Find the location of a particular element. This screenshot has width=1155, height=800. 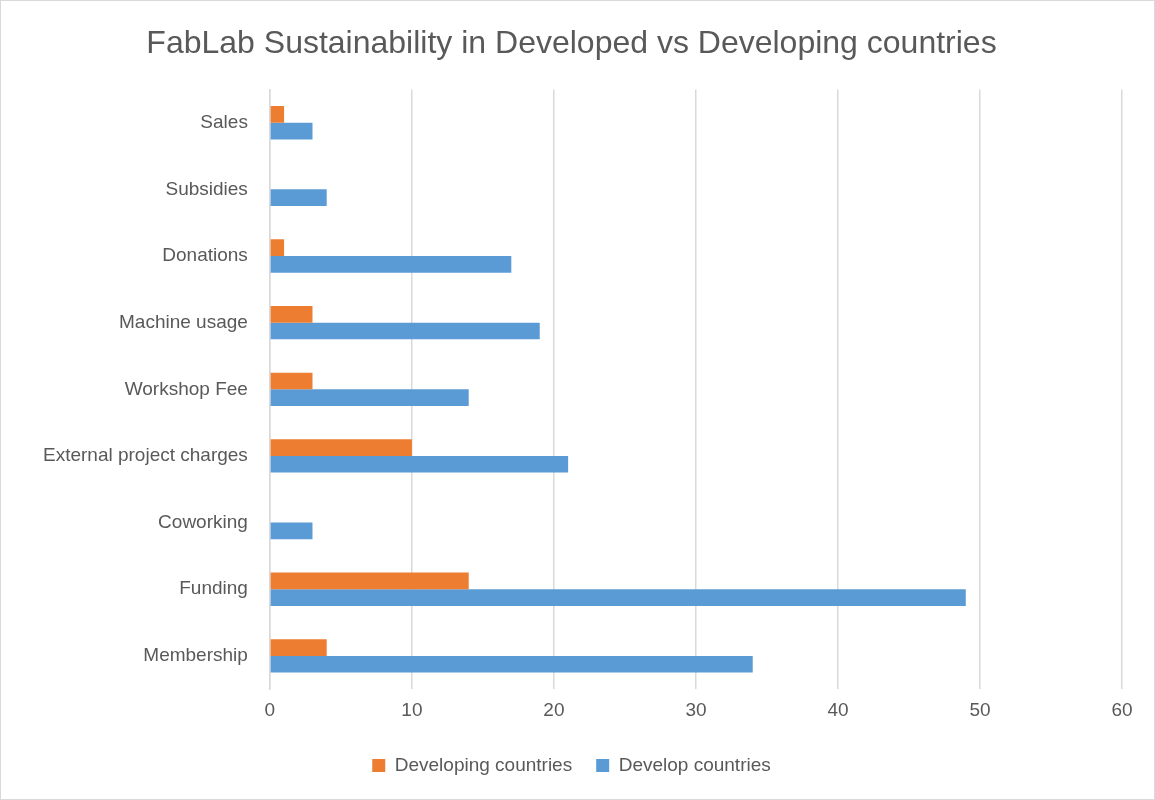

chart-title: FabLab Sustainability in Developed vs Developing countries is located at coordinates (571, 42).